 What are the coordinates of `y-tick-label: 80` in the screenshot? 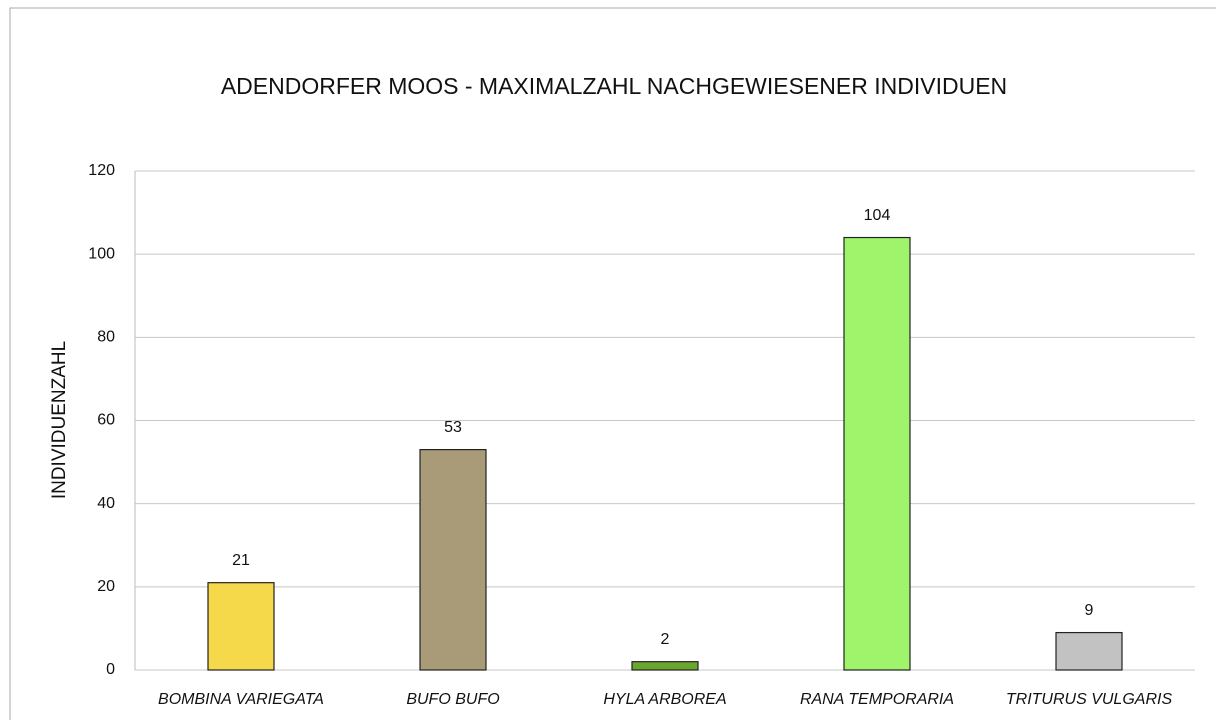 It's located at (106, 337).